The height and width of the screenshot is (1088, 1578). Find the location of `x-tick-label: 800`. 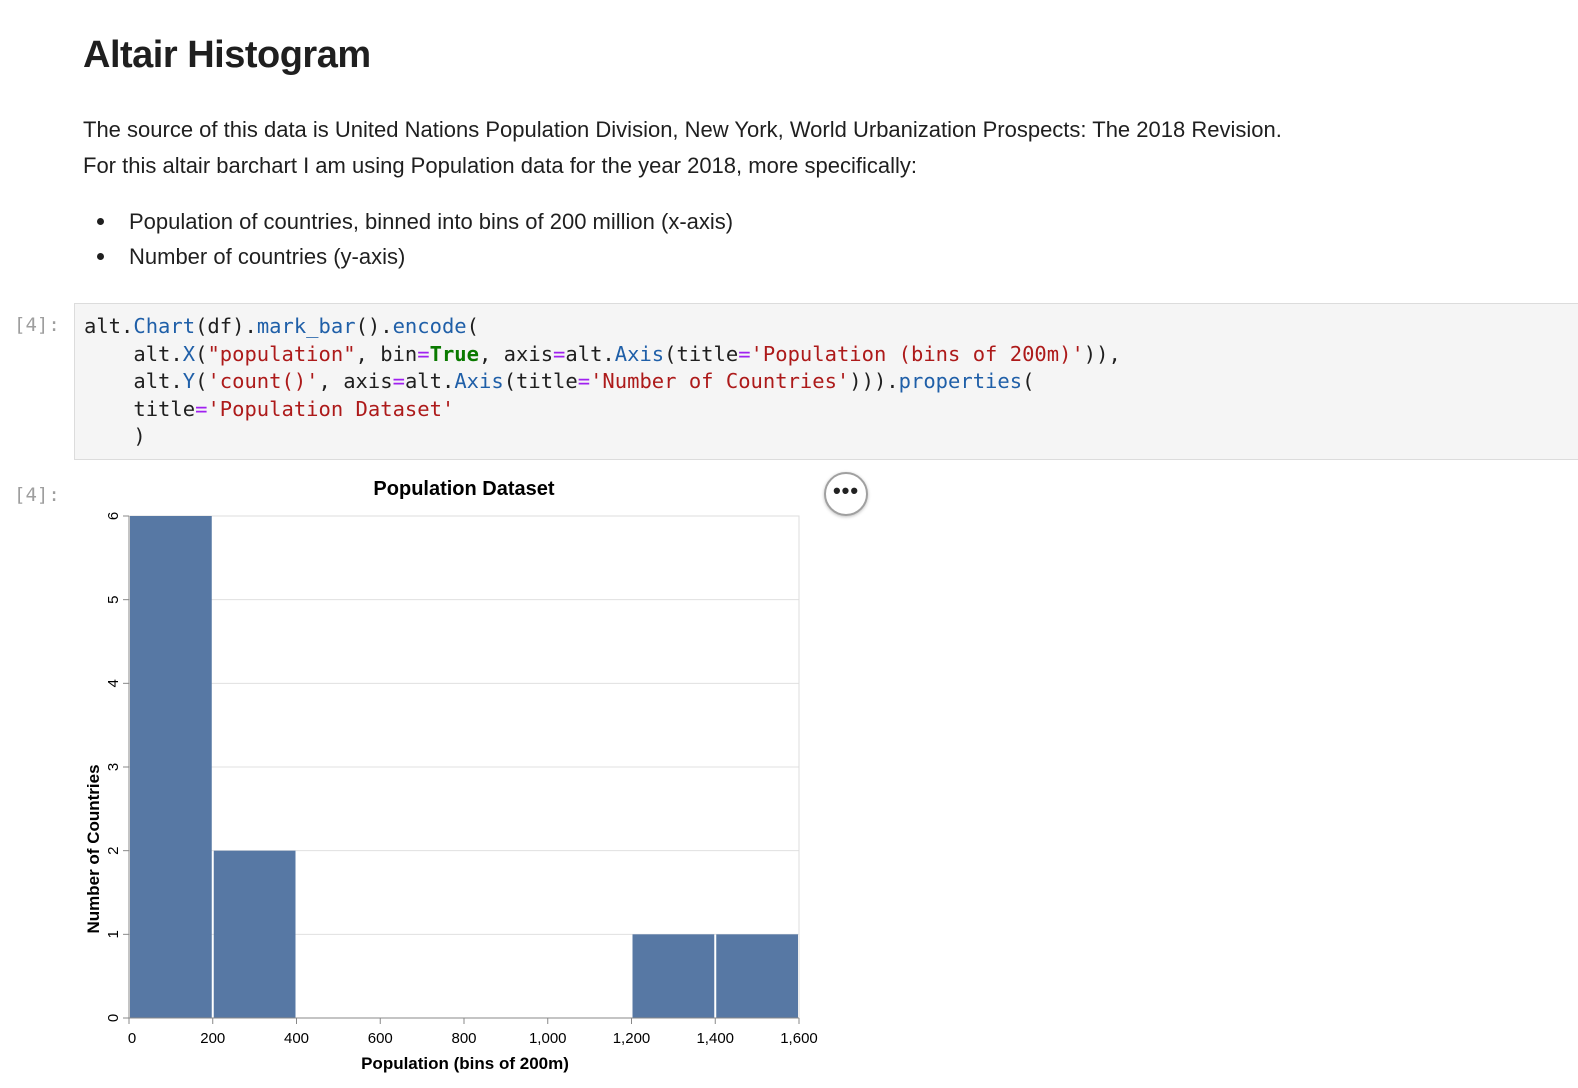

x-tick-label: 800 is located at coordinates (463, 1038).